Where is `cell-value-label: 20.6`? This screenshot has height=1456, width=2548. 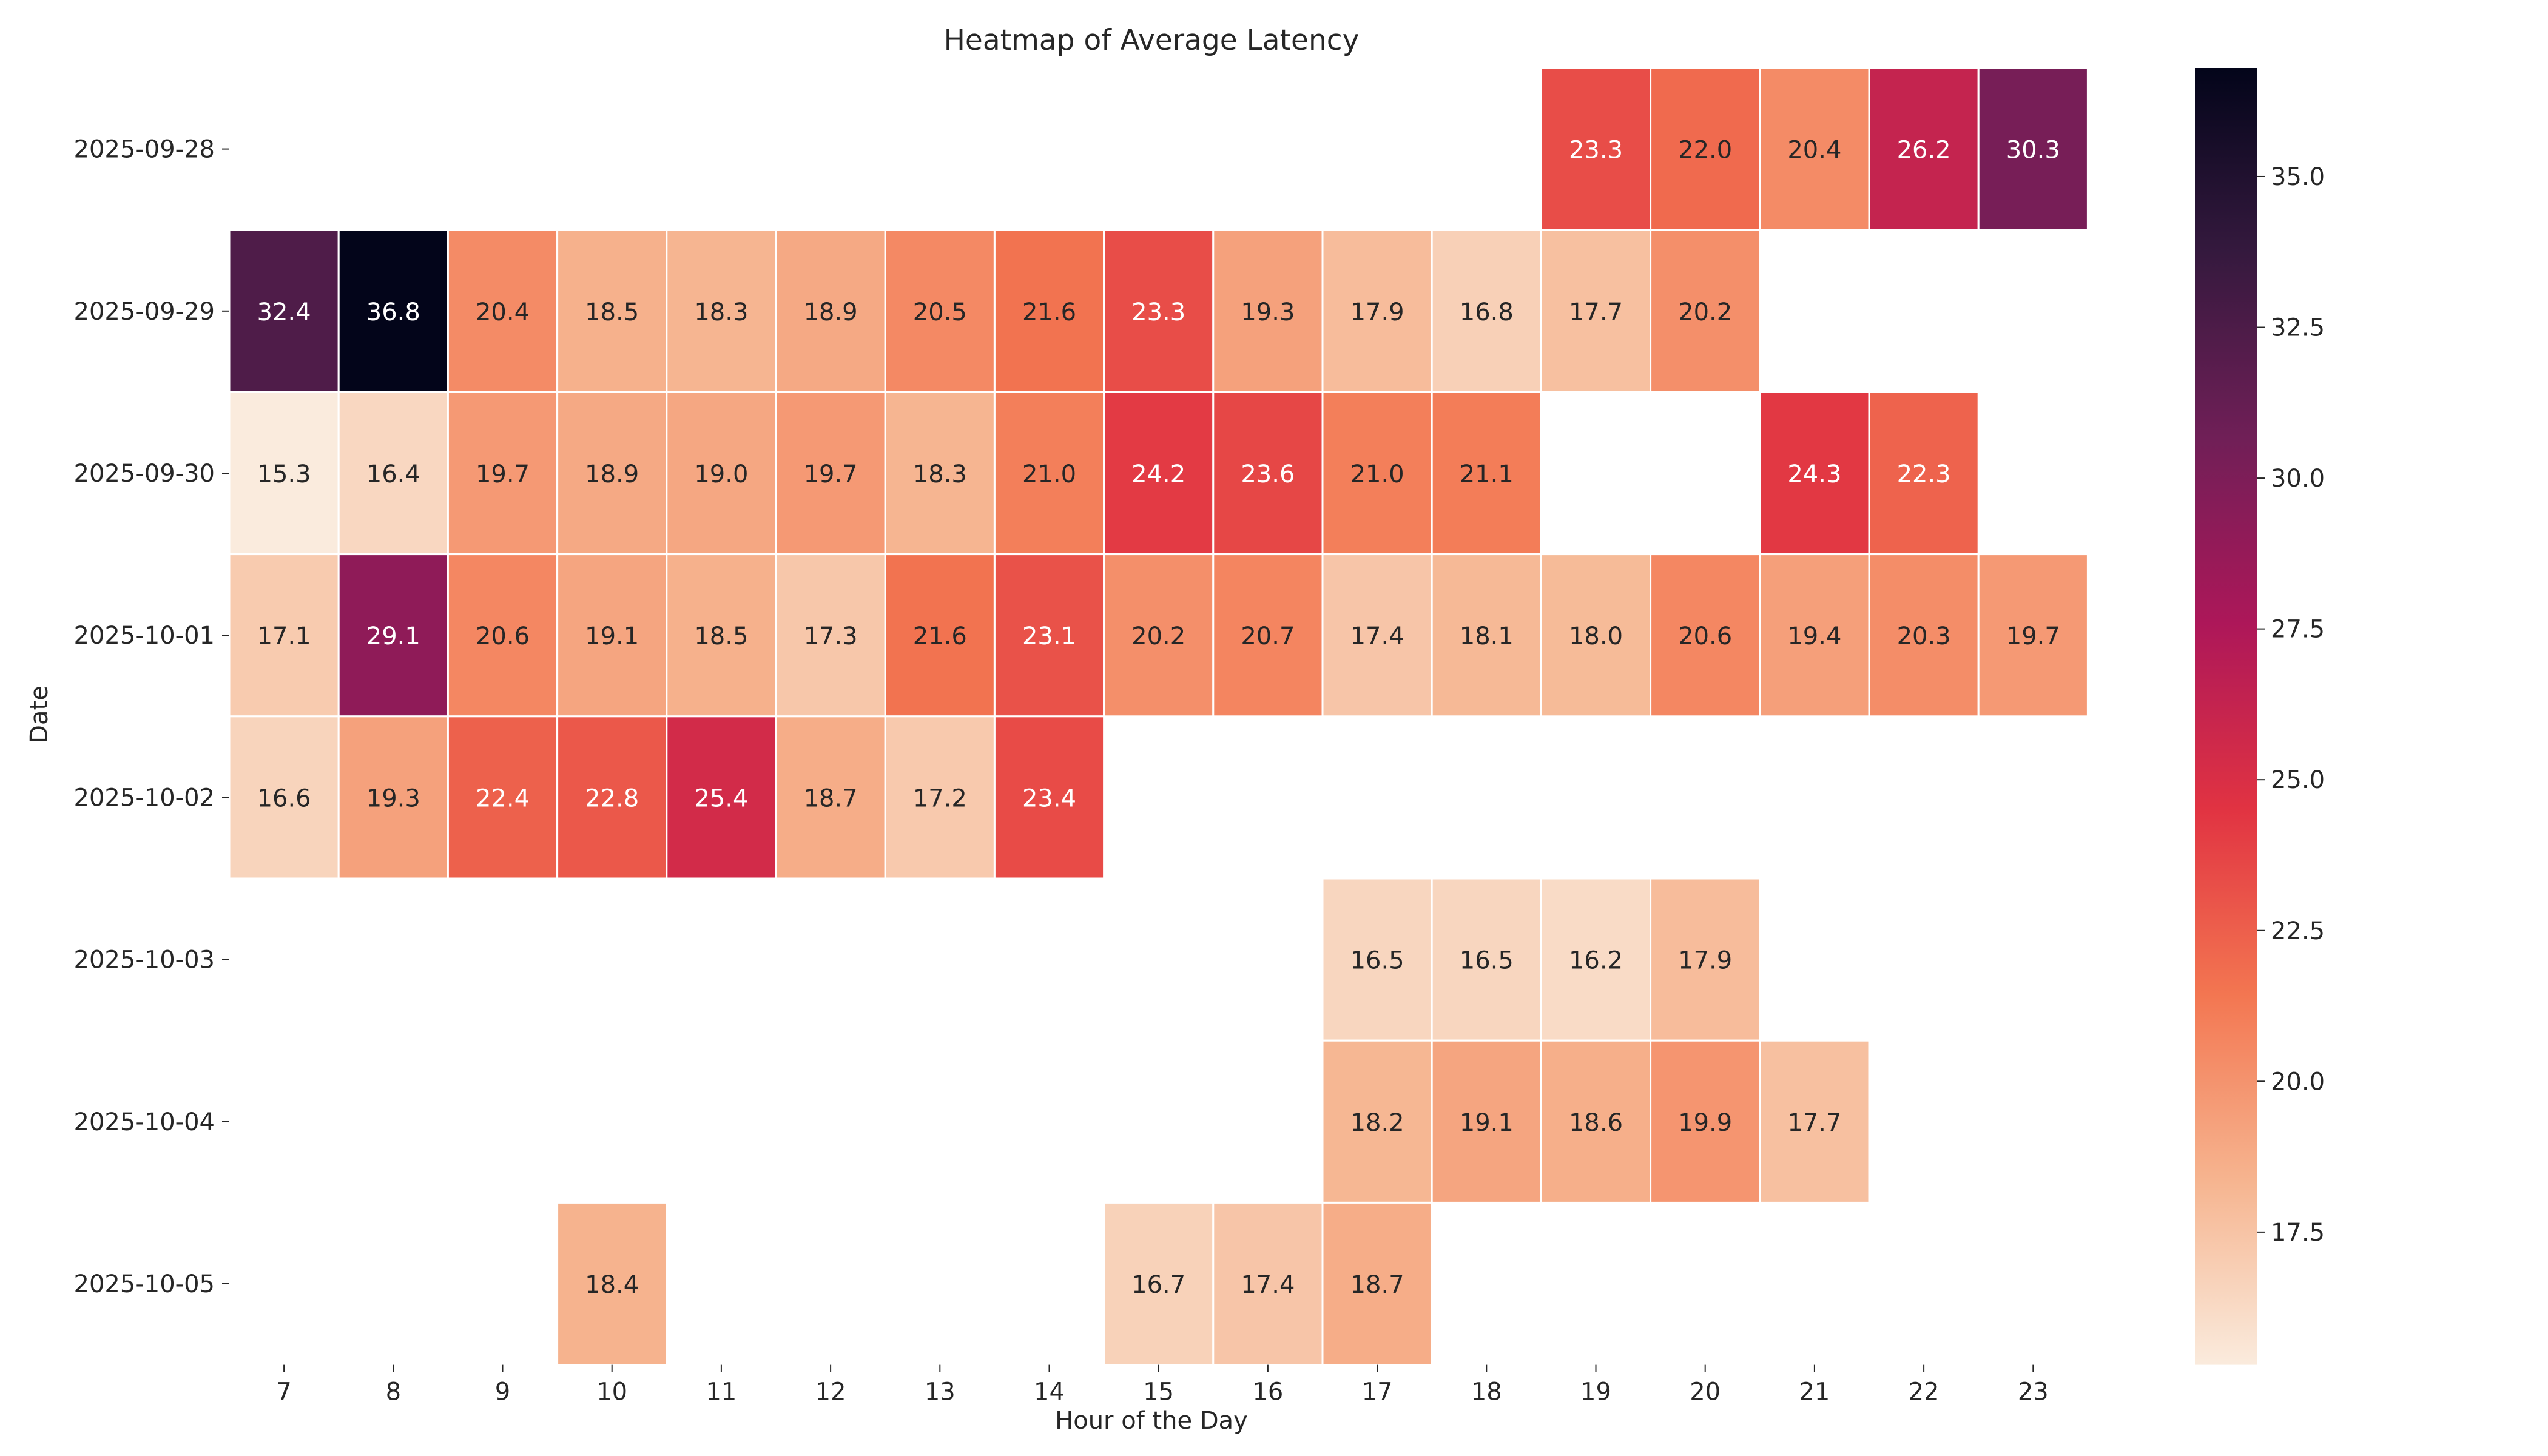 cell-value-label: 20.6 is located at coordinates (503, 636).